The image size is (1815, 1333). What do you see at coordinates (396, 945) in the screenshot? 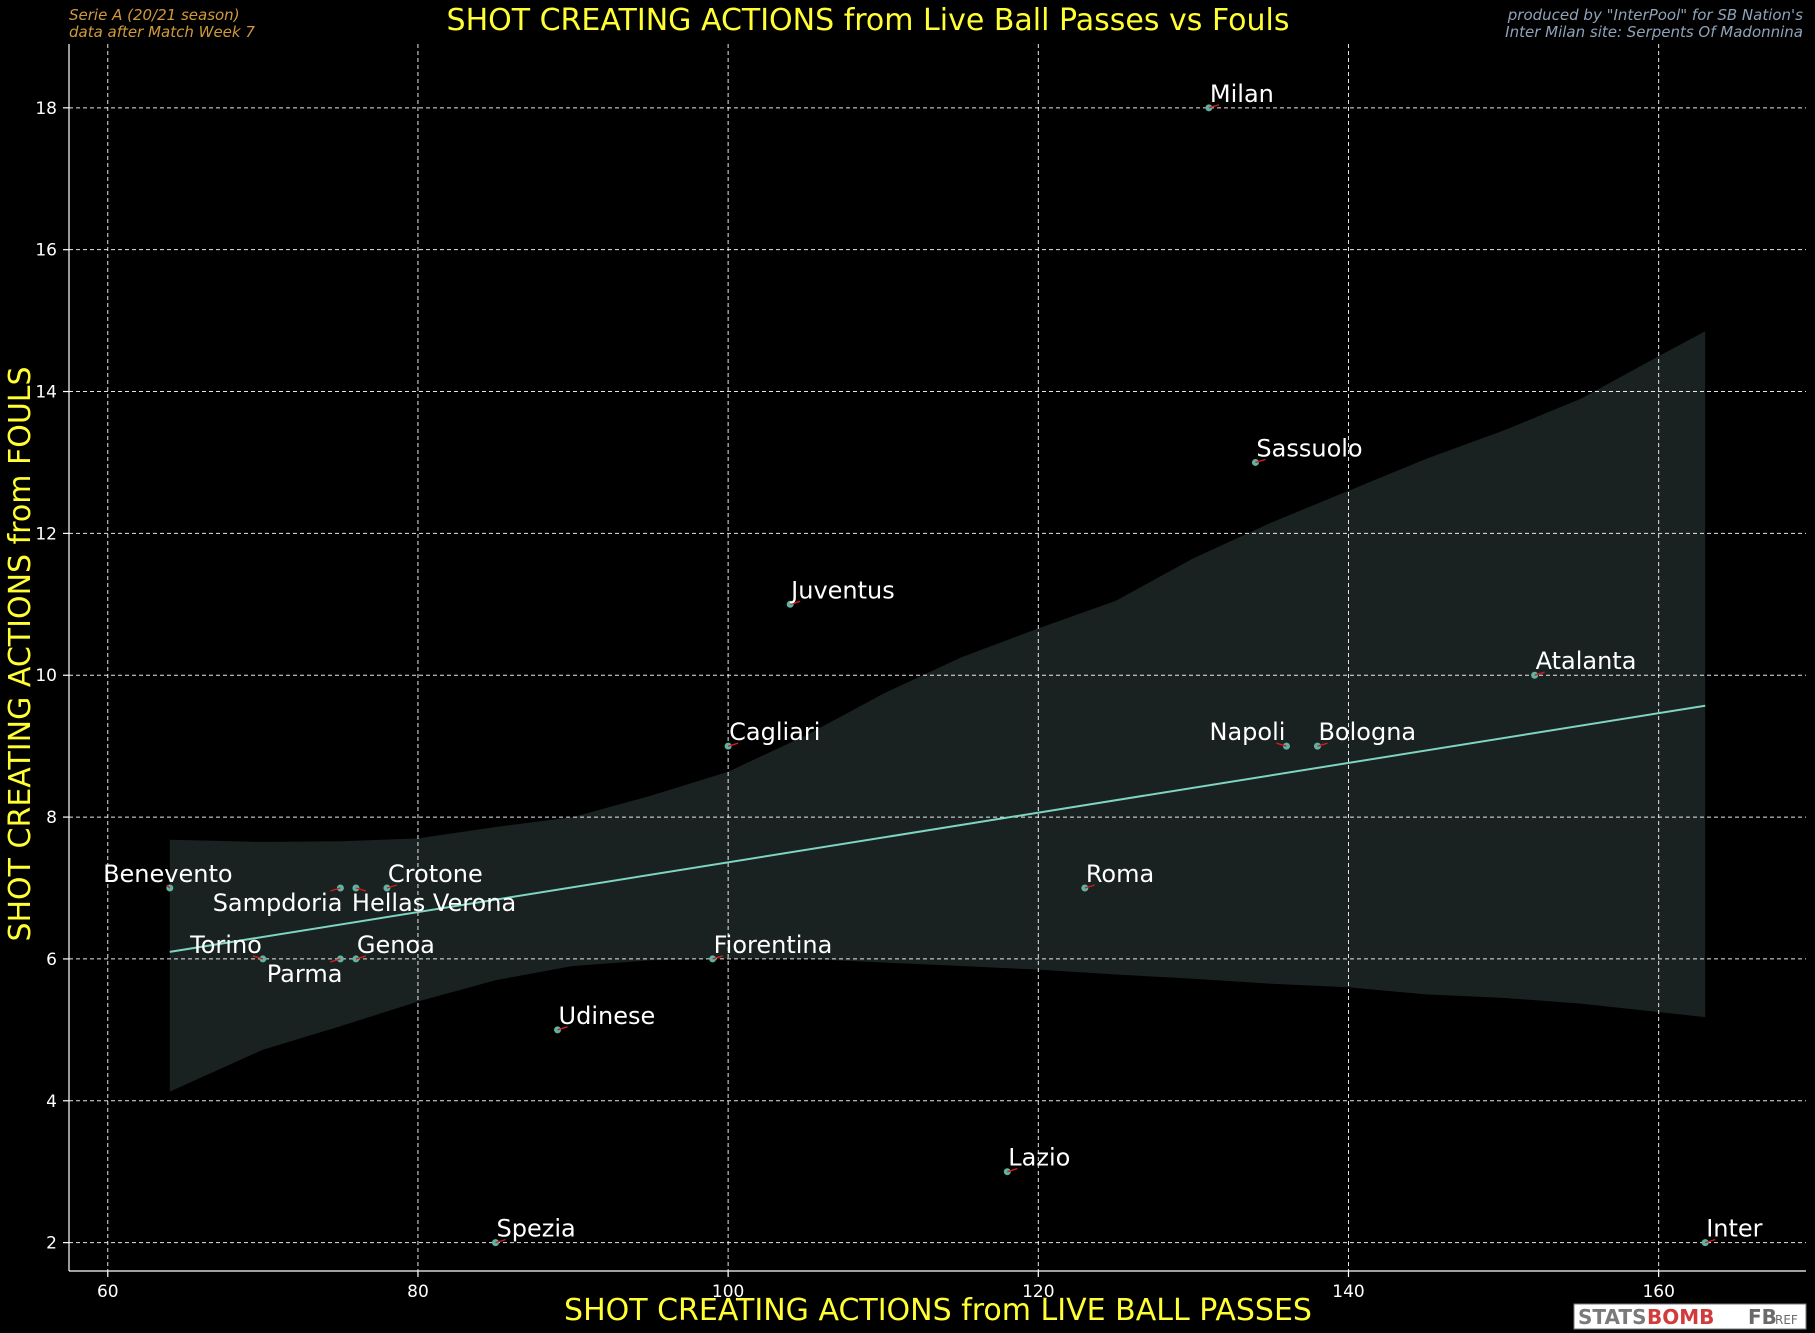
I see `team-label-genoa: Genoa` at bounding box center [396, 945].